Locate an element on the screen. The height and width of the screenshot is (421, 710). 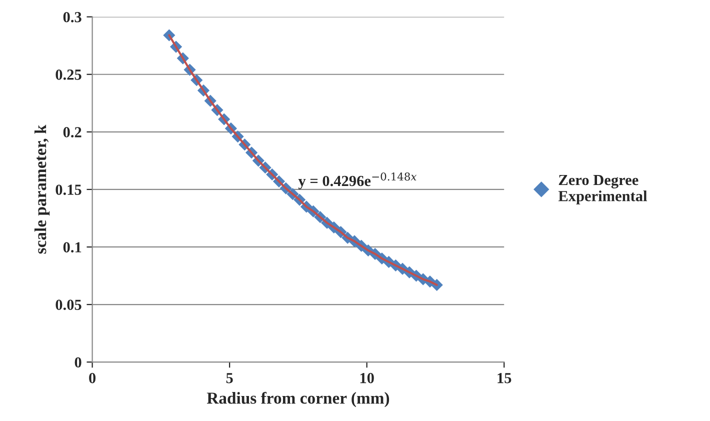
x-tick-label: 0 is located at coordinates (92, 378).